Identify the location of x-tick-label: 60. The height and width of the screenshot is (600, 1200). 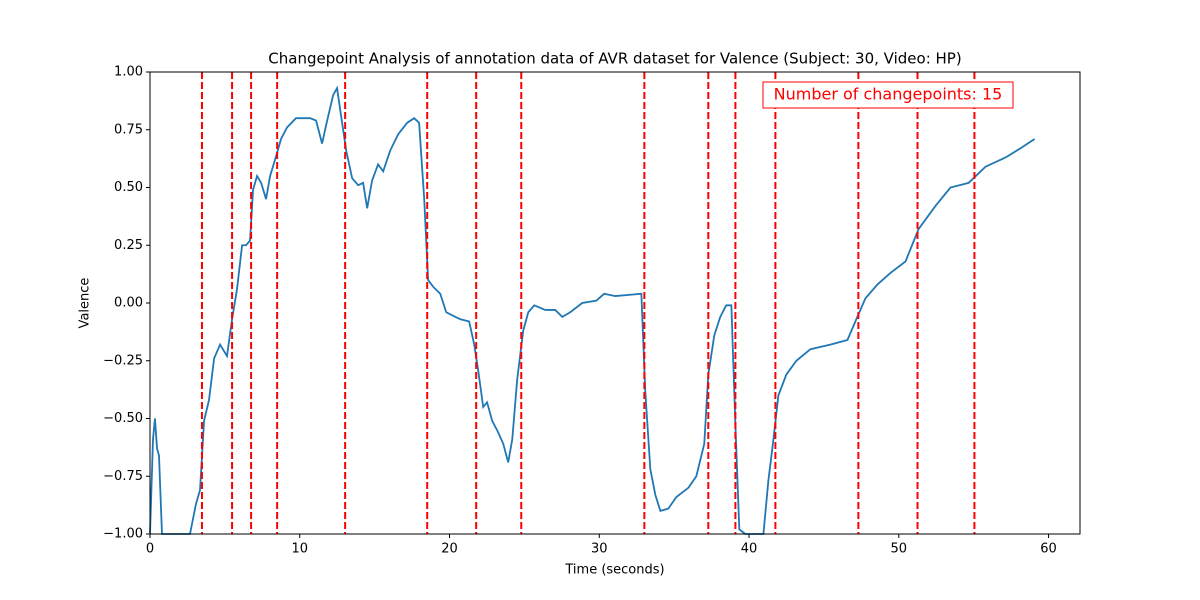
(1048, 549).